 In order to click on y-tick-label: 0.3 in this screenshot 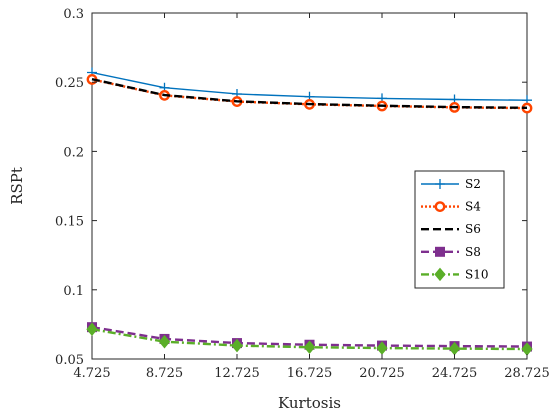, I will do `click(73, 14)`.